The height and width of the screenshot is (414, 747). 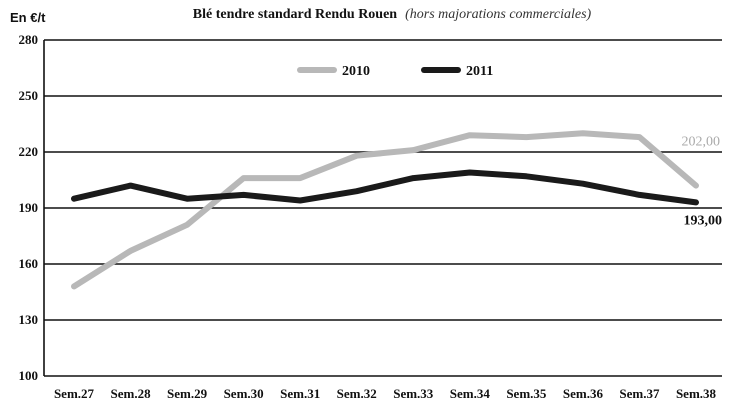 What do you see at coordinates (696, 393) in the screenshot?
I see `x-tick-label: Sem.38` at bounding box center [696, 393].